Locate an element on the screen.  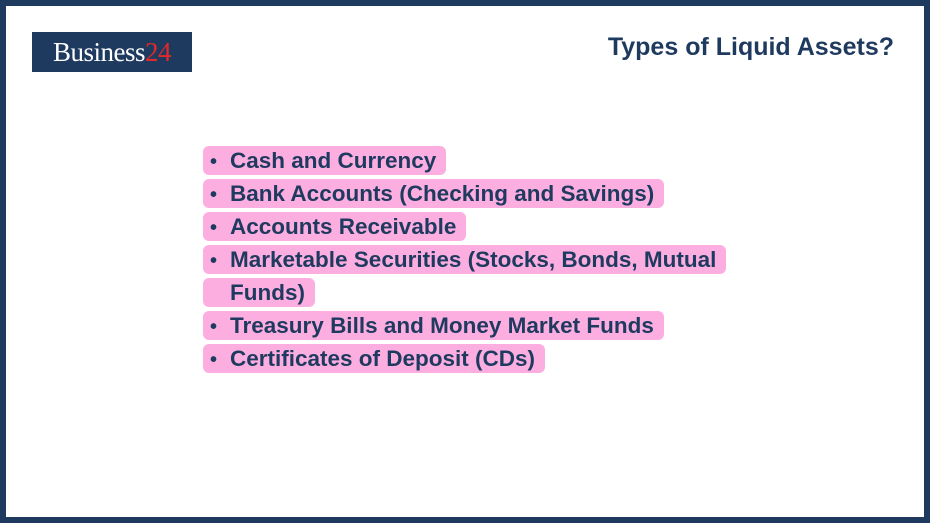
business24-logo: Business 24 is located at coordinates (112, 52).